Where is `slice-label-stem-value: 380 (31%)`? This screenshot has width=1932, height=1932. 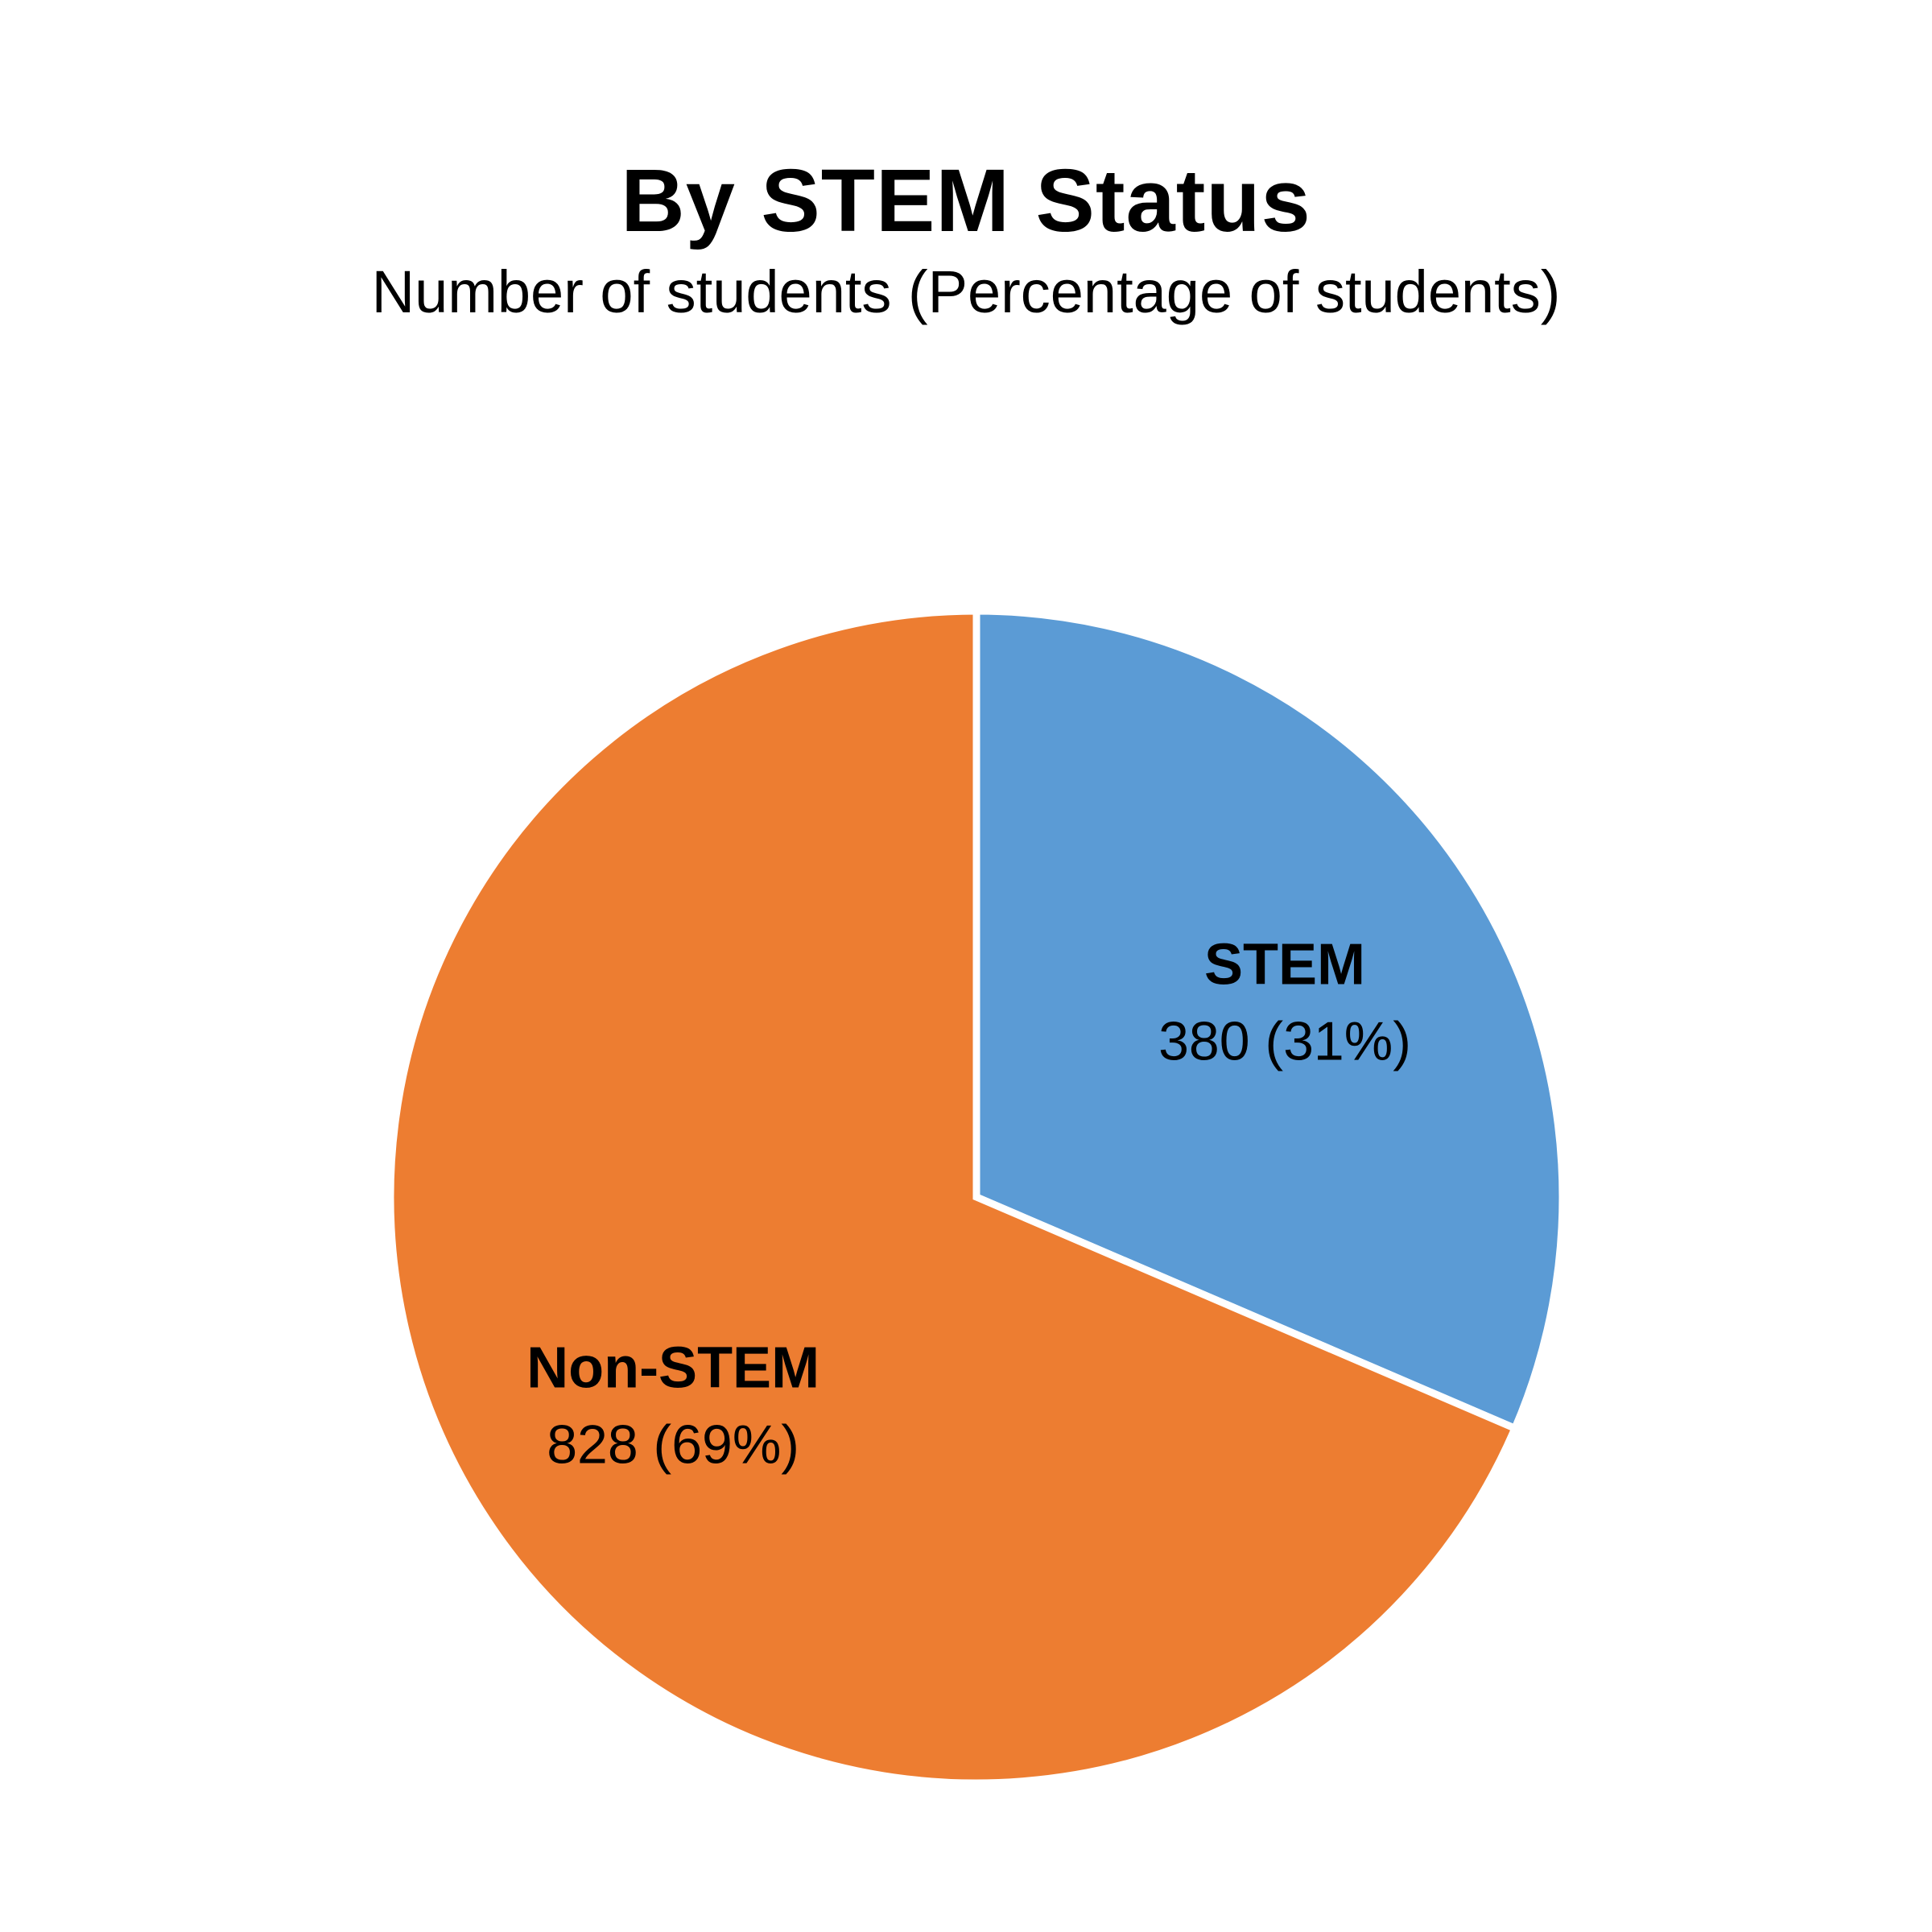 slice-label-stem-value: 380 (31%) is located at coordinates (1284, 1041).